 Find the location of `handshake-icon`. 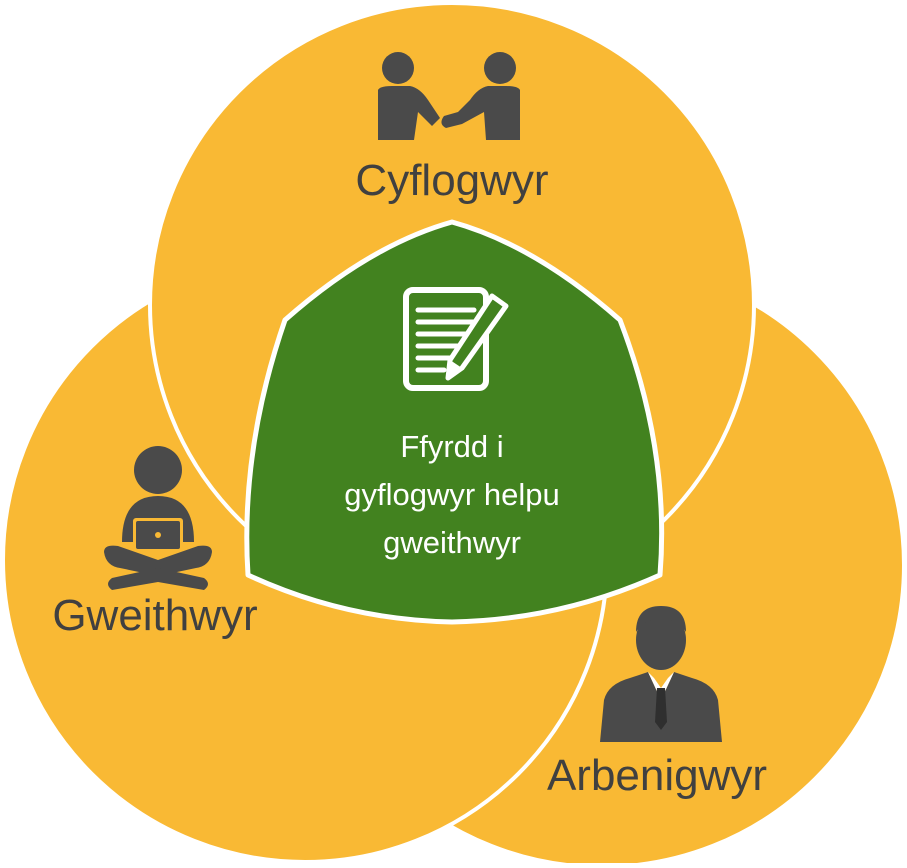

handshake-icon is located at coordinates (449, 96).